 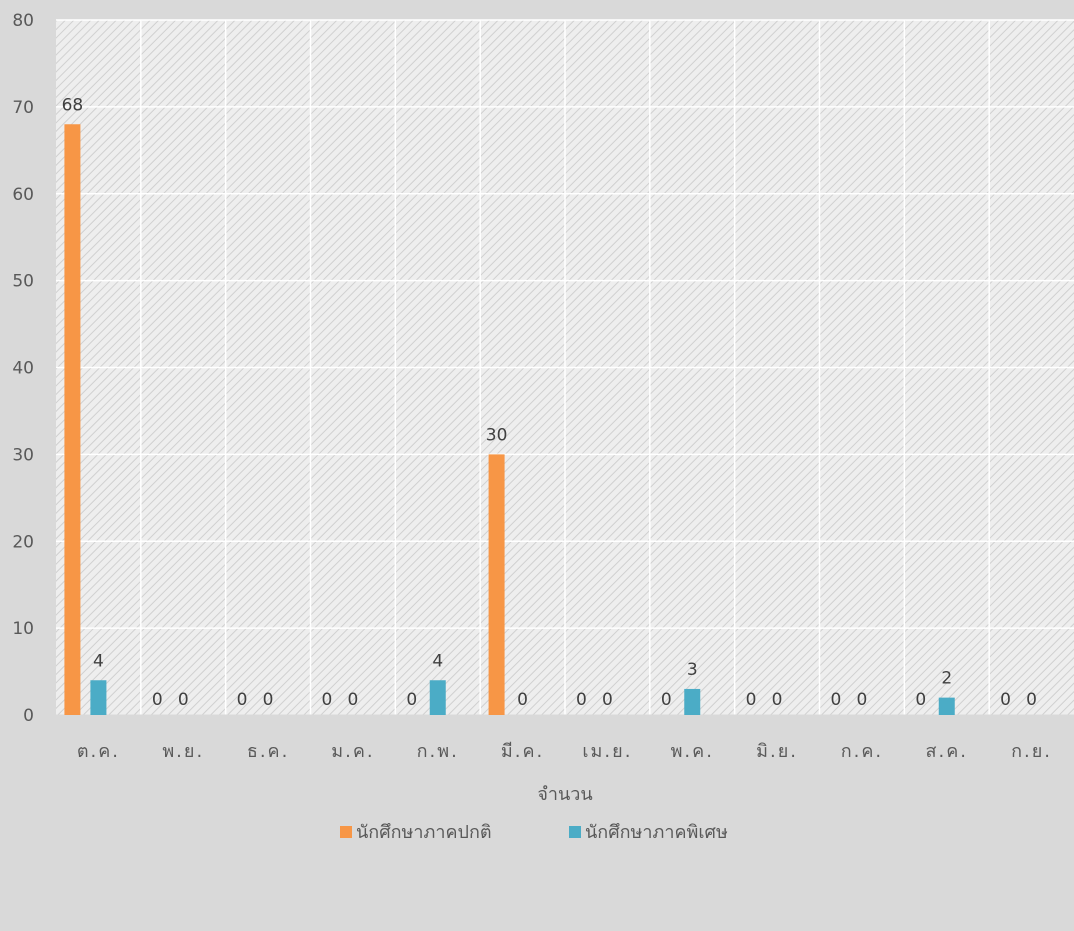 I want to click on x-axis-title: จำนวน, so click(x=564, y=794).